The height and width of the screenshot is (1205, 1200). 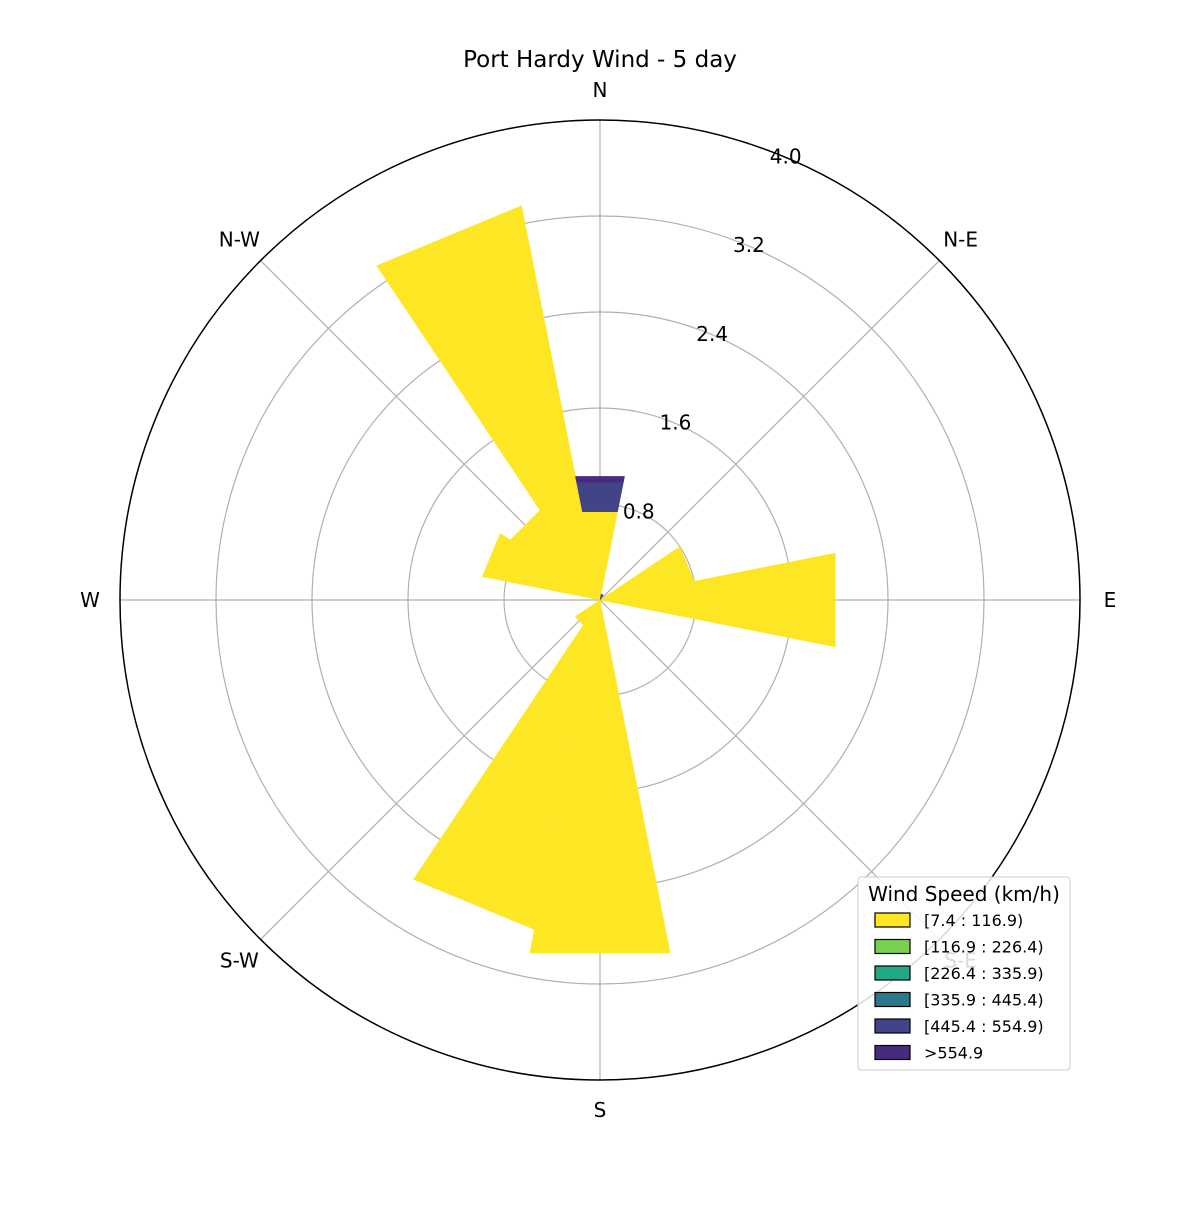 I want to click on direction-label-s-w: S-W, so click(x=239, y=961).